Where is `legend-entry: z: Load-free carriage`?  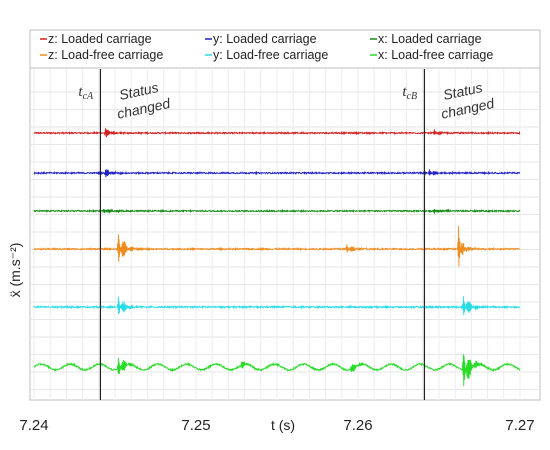 legend-entry: z: Load-free carriage is located at coordinates (101, 55).